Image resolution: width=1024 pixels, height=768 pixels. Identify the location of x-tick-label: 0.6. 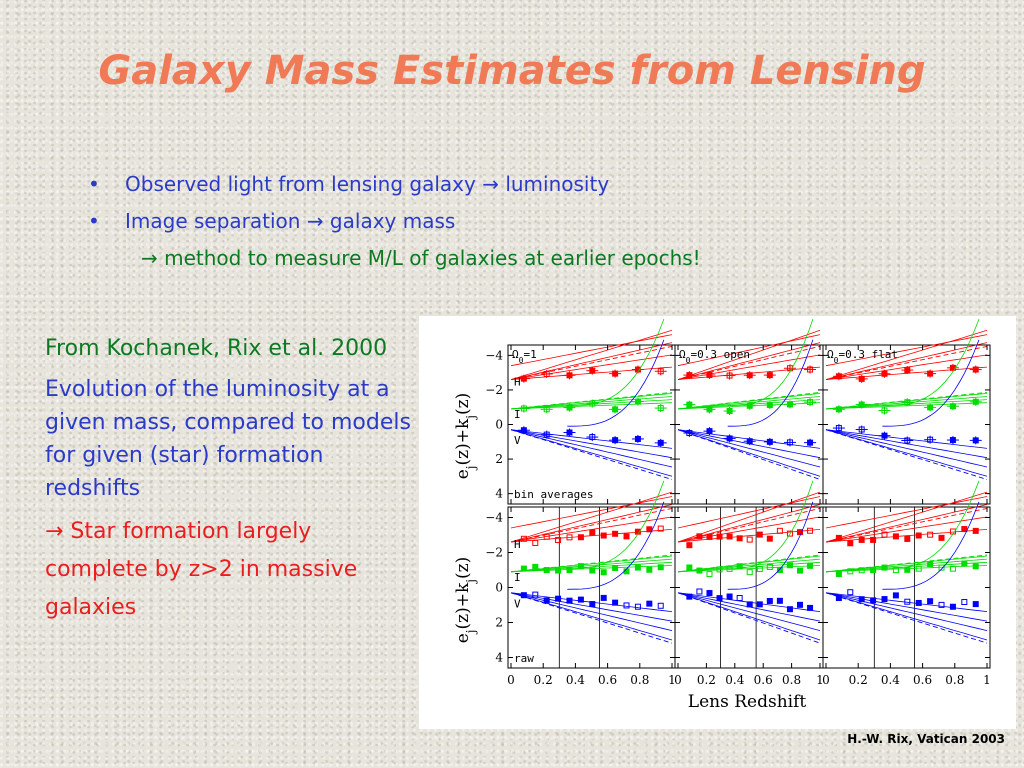
(763, 680).